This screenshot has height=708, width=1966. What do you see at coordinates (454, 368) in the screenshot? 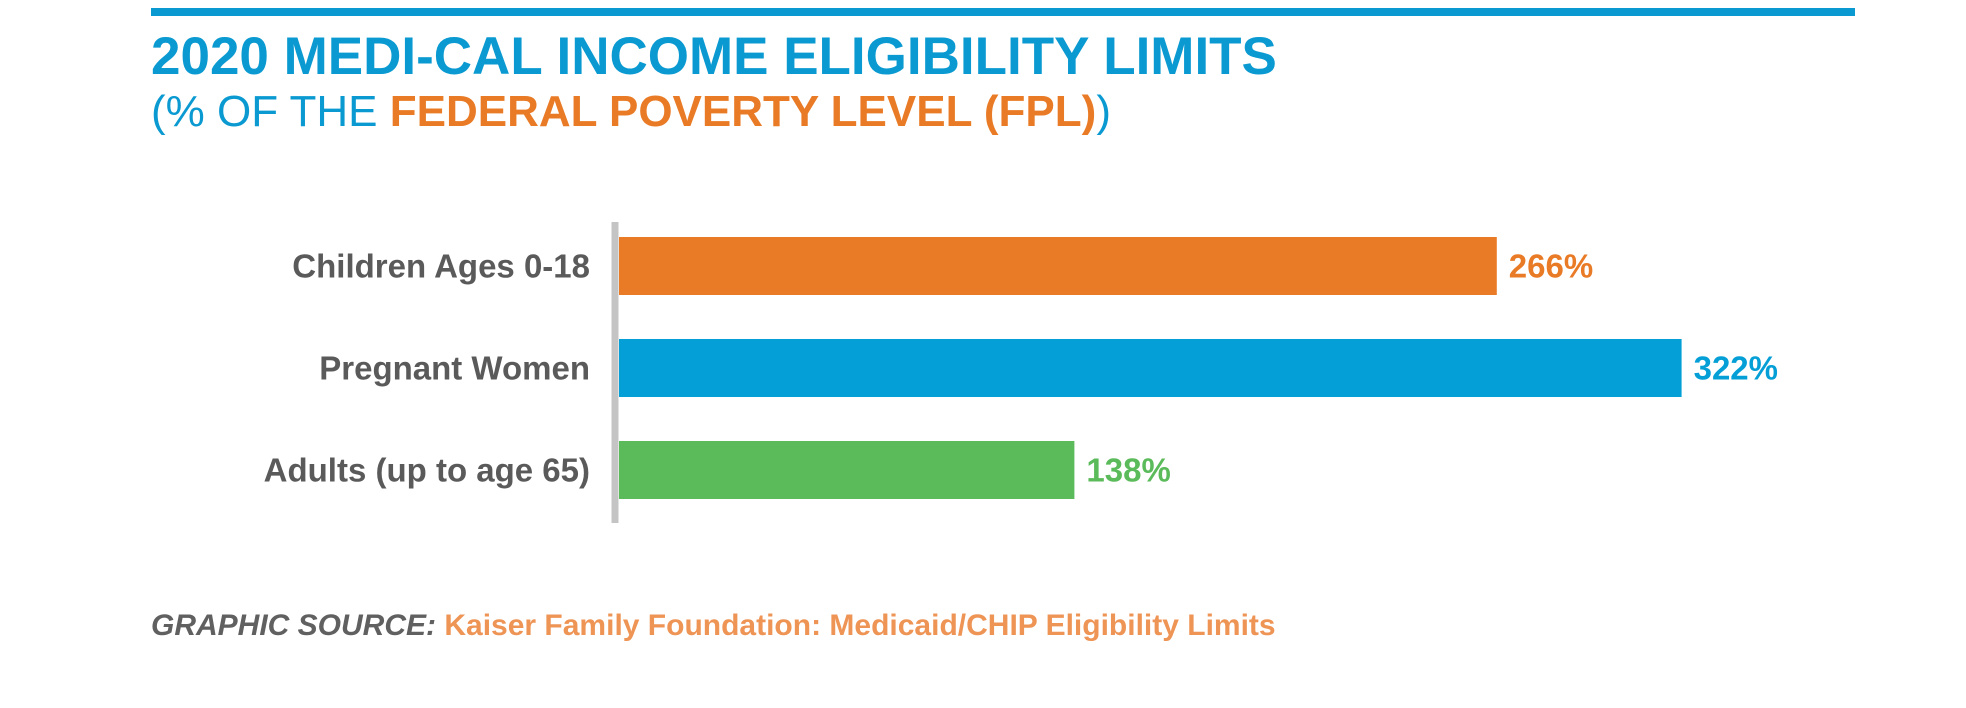
I see `category-label-pregnant-women: Pregnant Women` at bounding box center [454, 368].